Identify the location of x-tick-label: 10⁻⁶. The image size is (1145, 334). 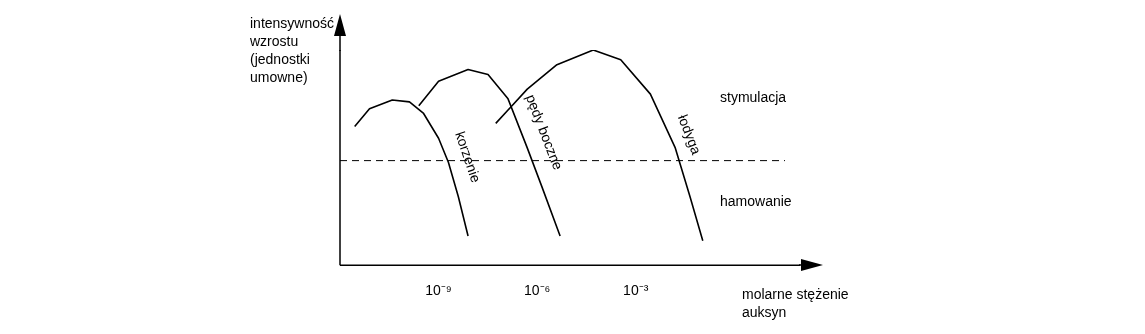
(537, 290).